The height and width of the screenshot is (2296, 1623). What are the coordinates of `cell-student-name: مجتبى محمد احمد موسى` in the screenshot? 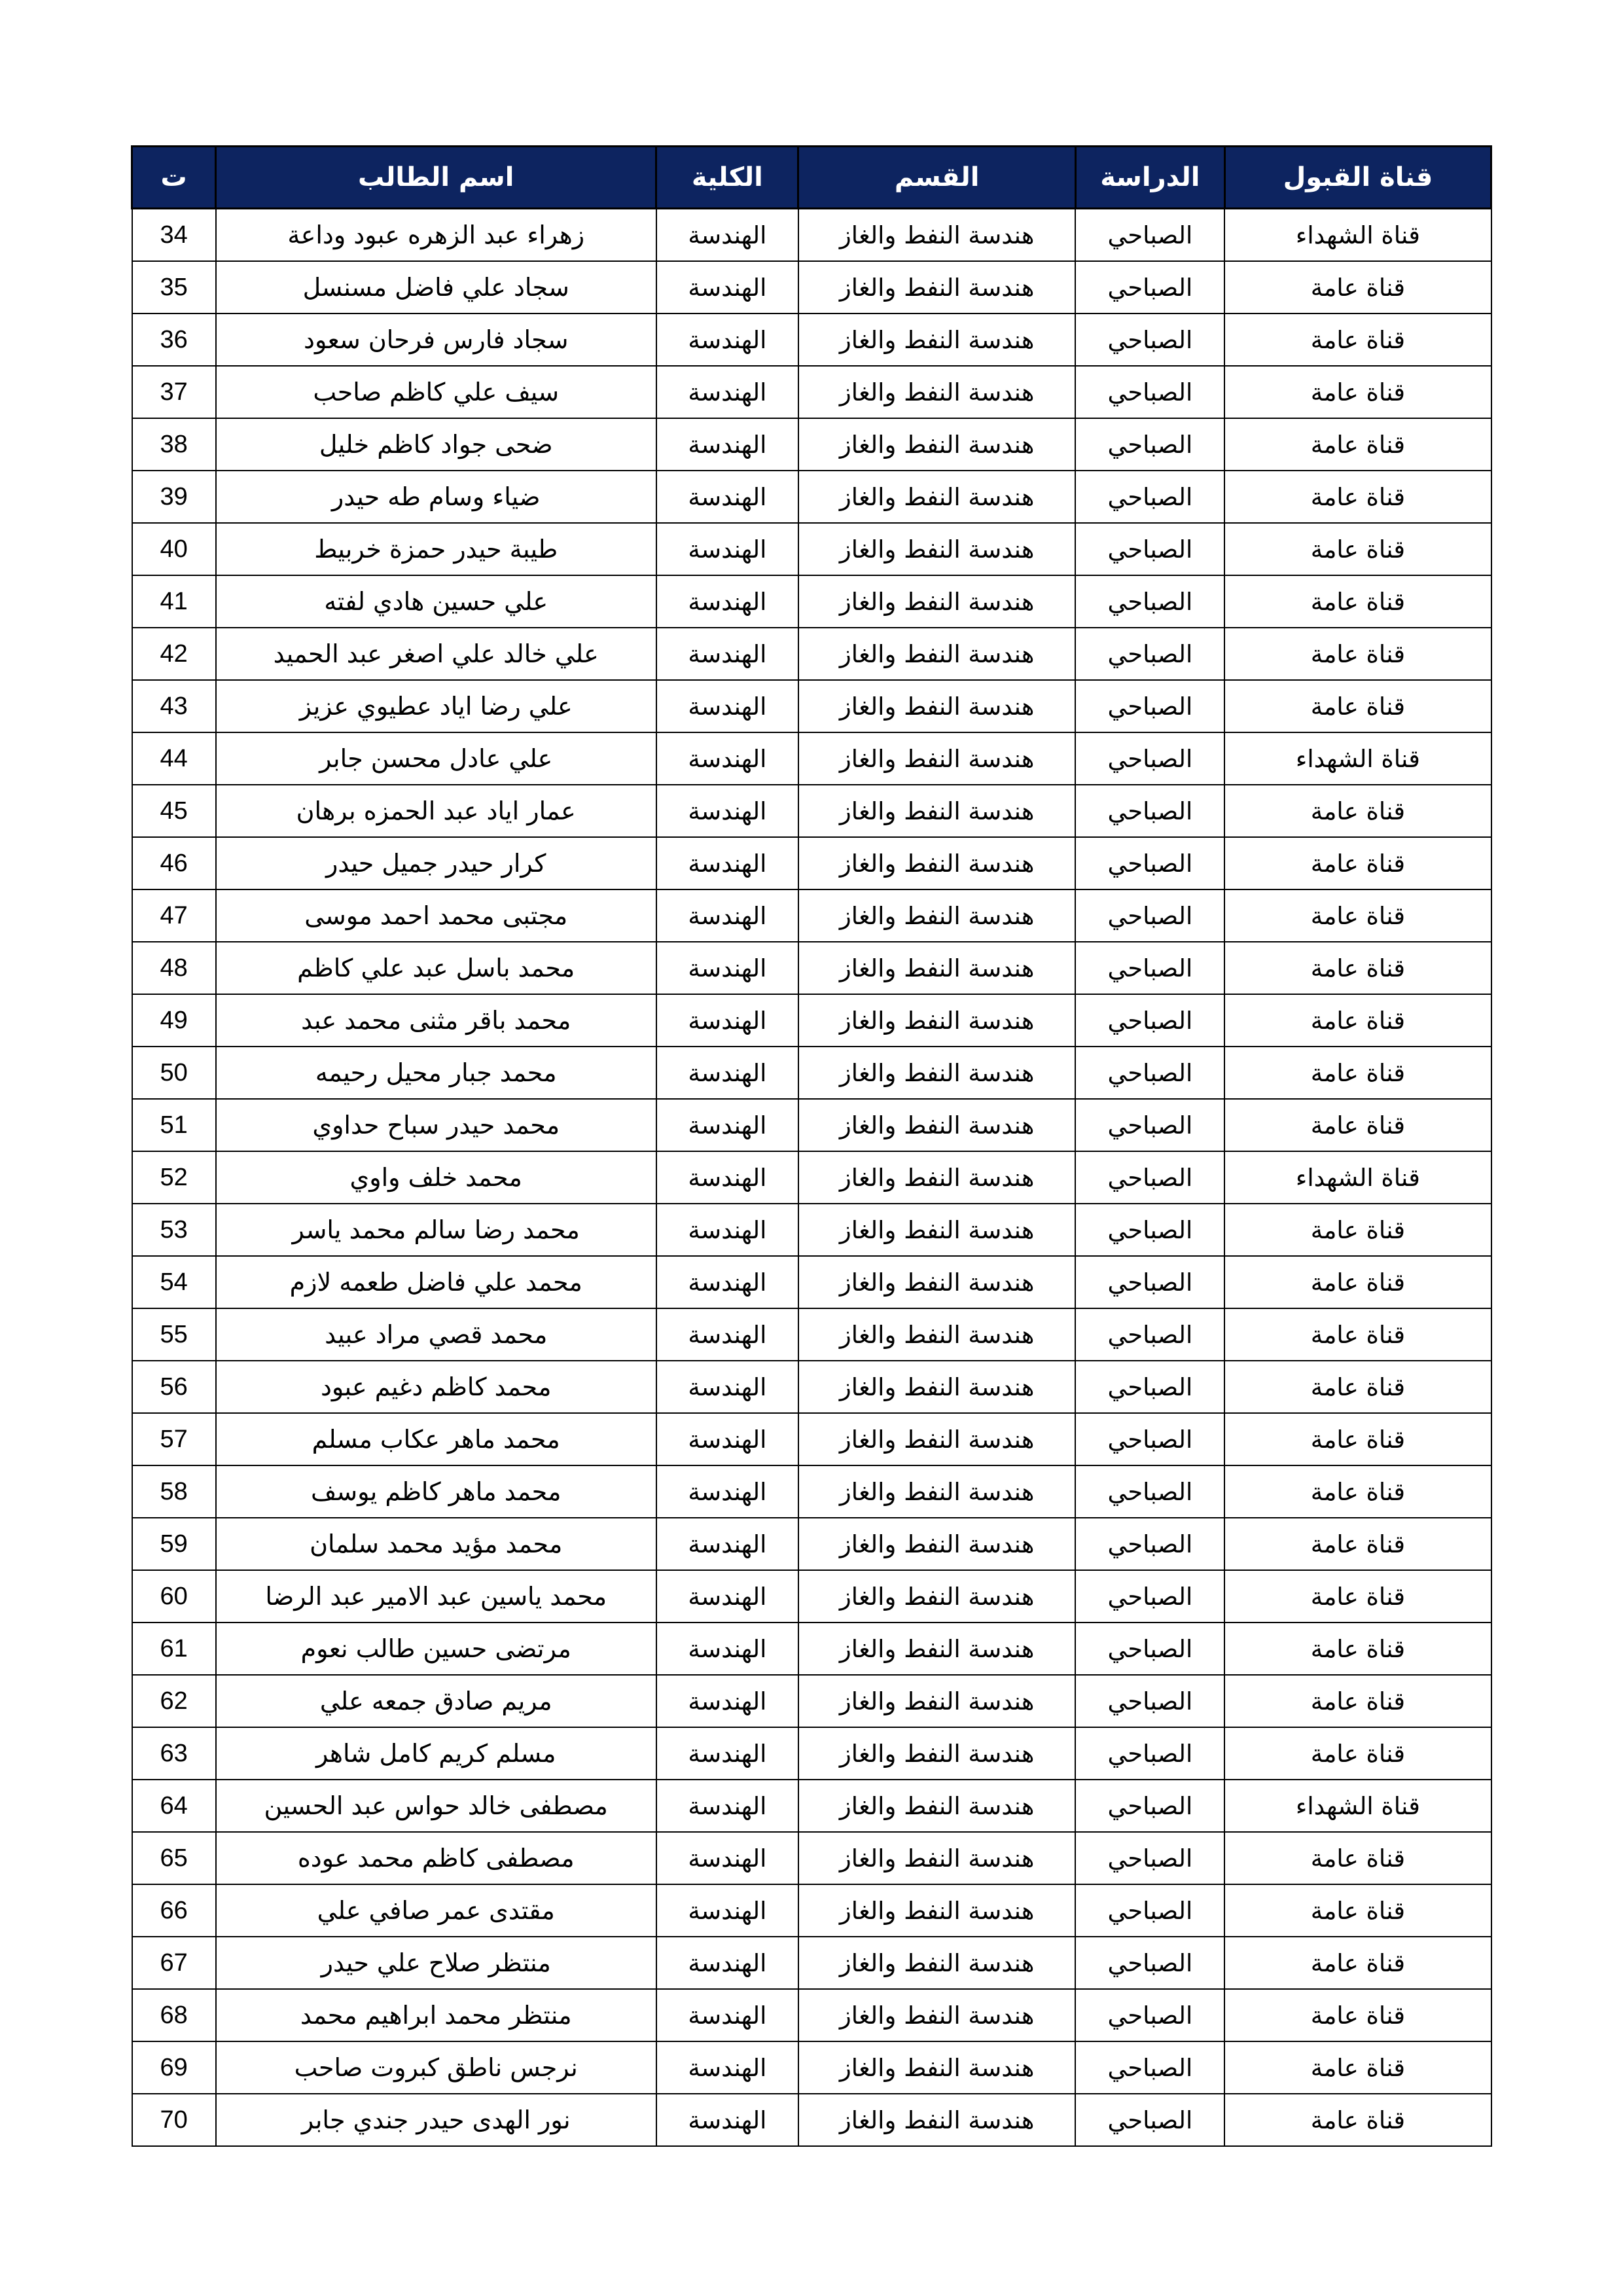 It's located at (436, 915).